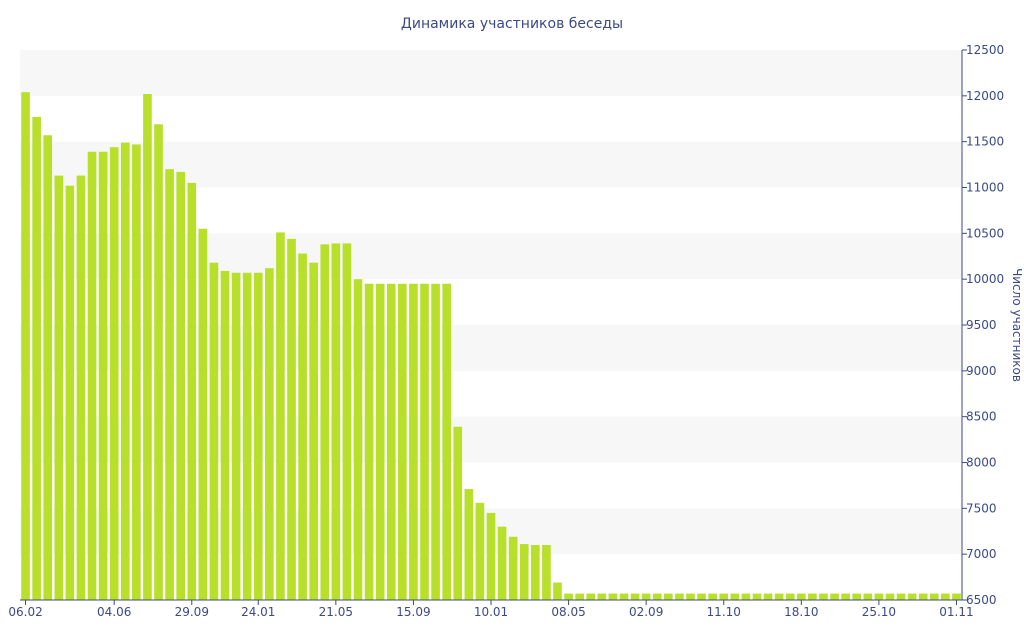 This screenshot has width=1024, height=640. Describe the element at coordinates (114, 612) in the screenshot. I see `x-tick-label: 04.06` at that location.